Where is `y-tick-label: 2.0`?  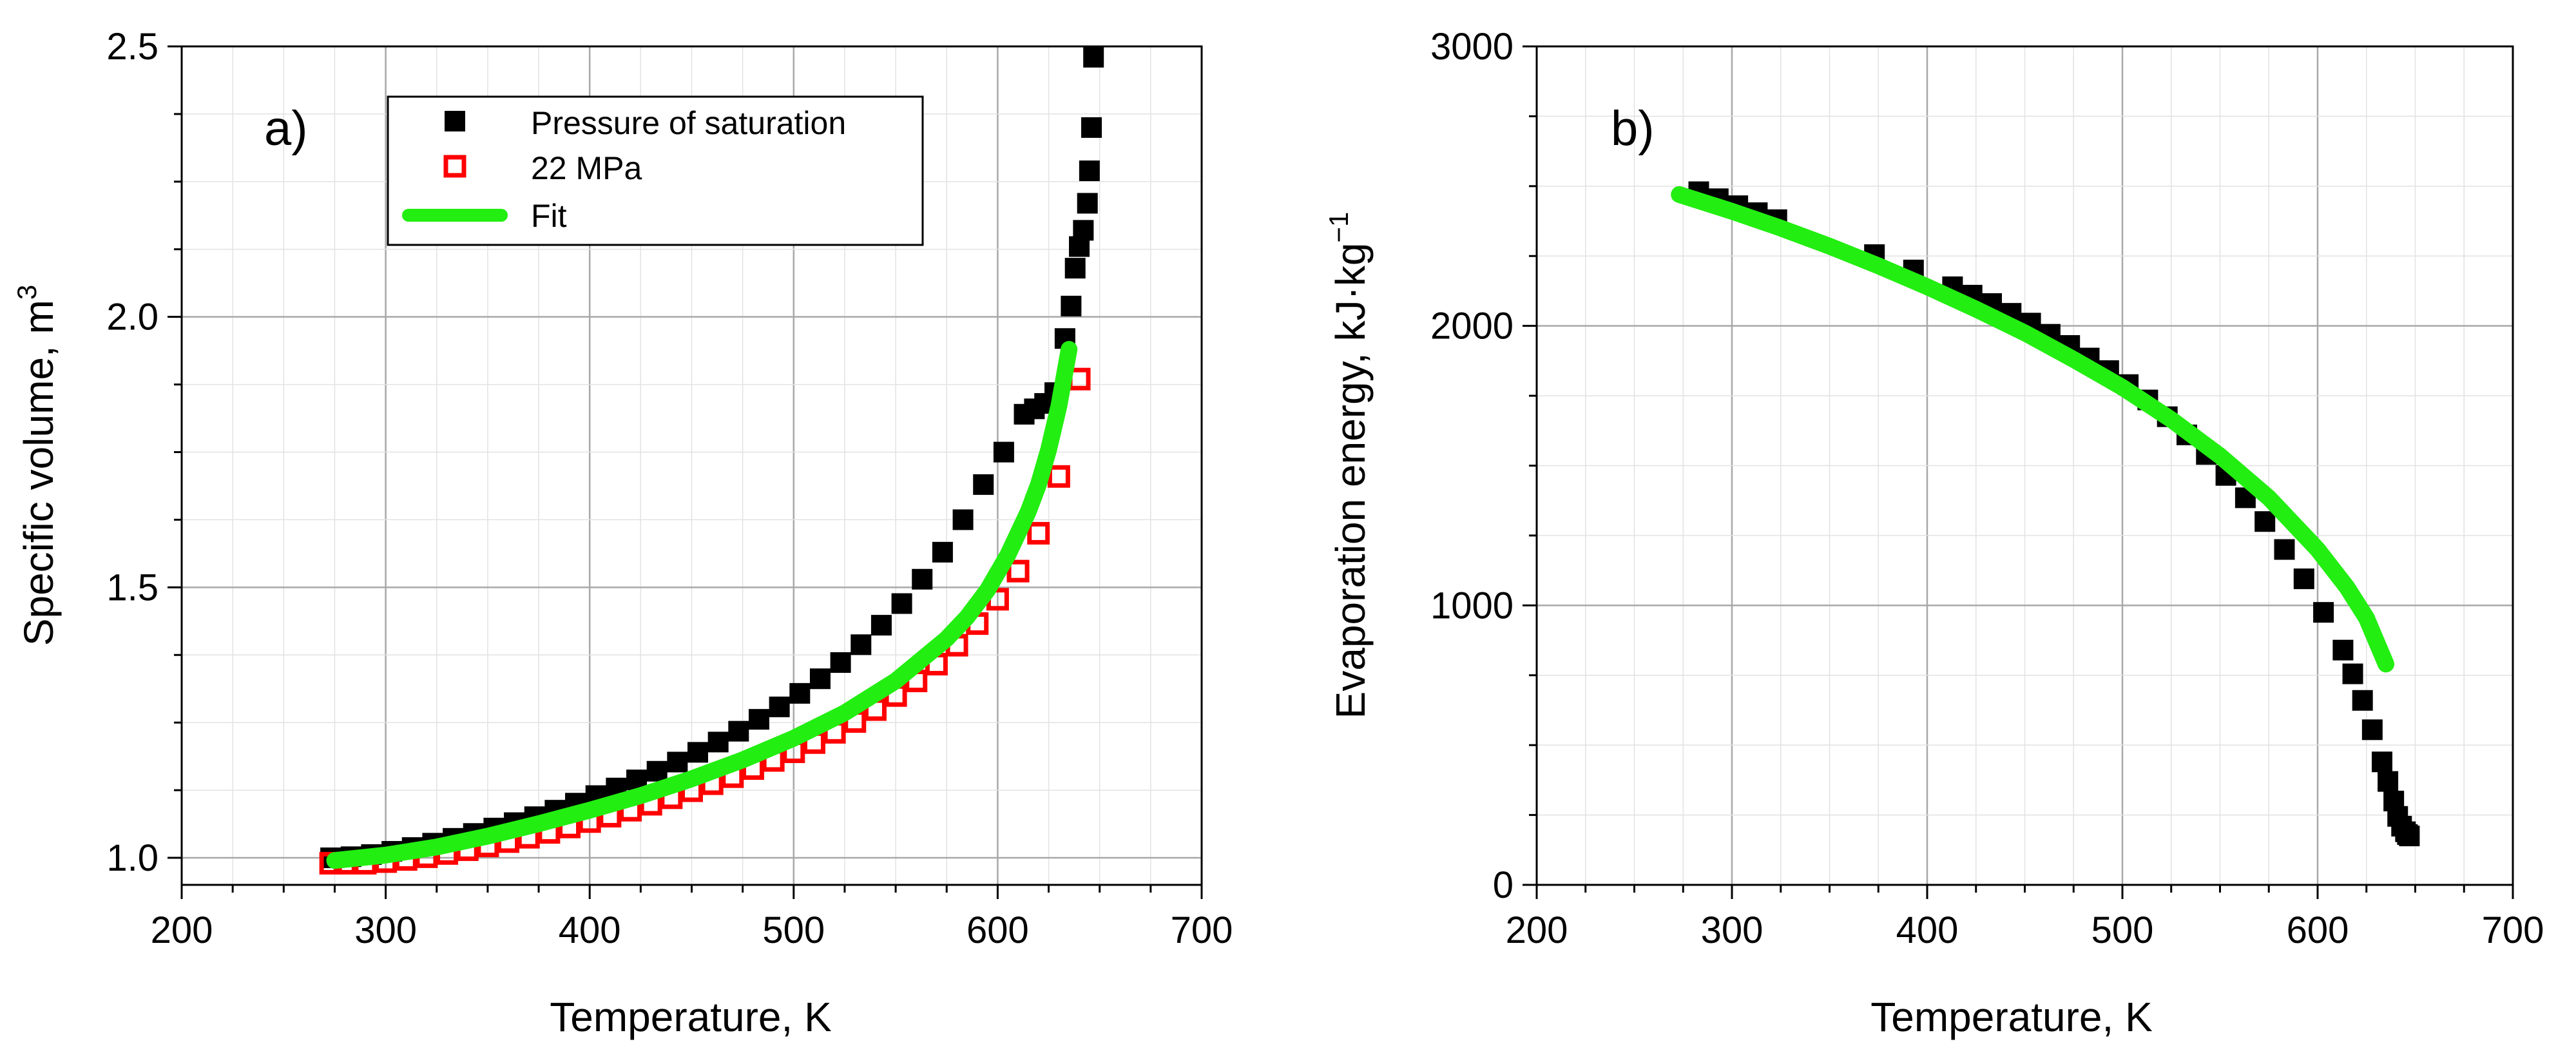
y-tick-label: 2.0 is located at coordinates (133, 317).